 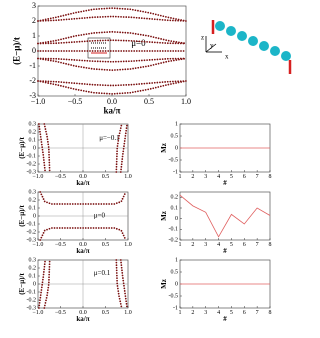 I want to click on panel: 1 2 3 4 5 6 7 8 -1 -0.5 0 0.5 1 # Mz, so click(x=215, y=154).